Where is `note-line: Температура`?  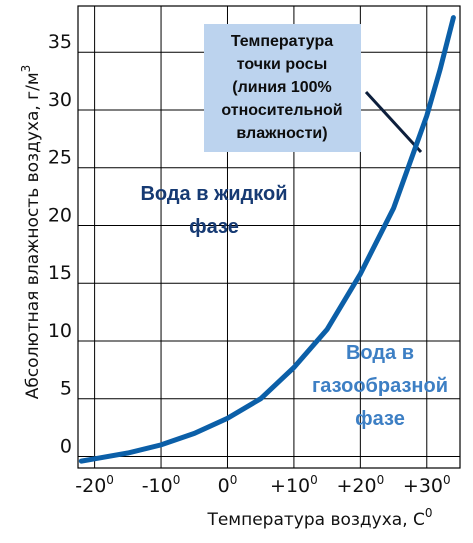 note-line: Температура is located at coordinates (282, 41).